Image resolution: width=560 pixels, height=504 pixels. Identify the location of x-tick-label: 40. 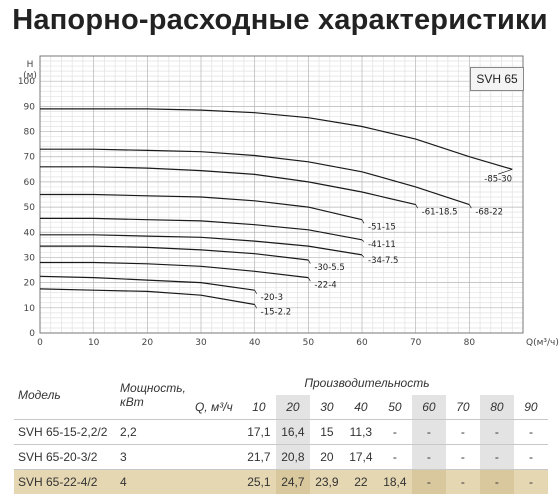
(255, 343).